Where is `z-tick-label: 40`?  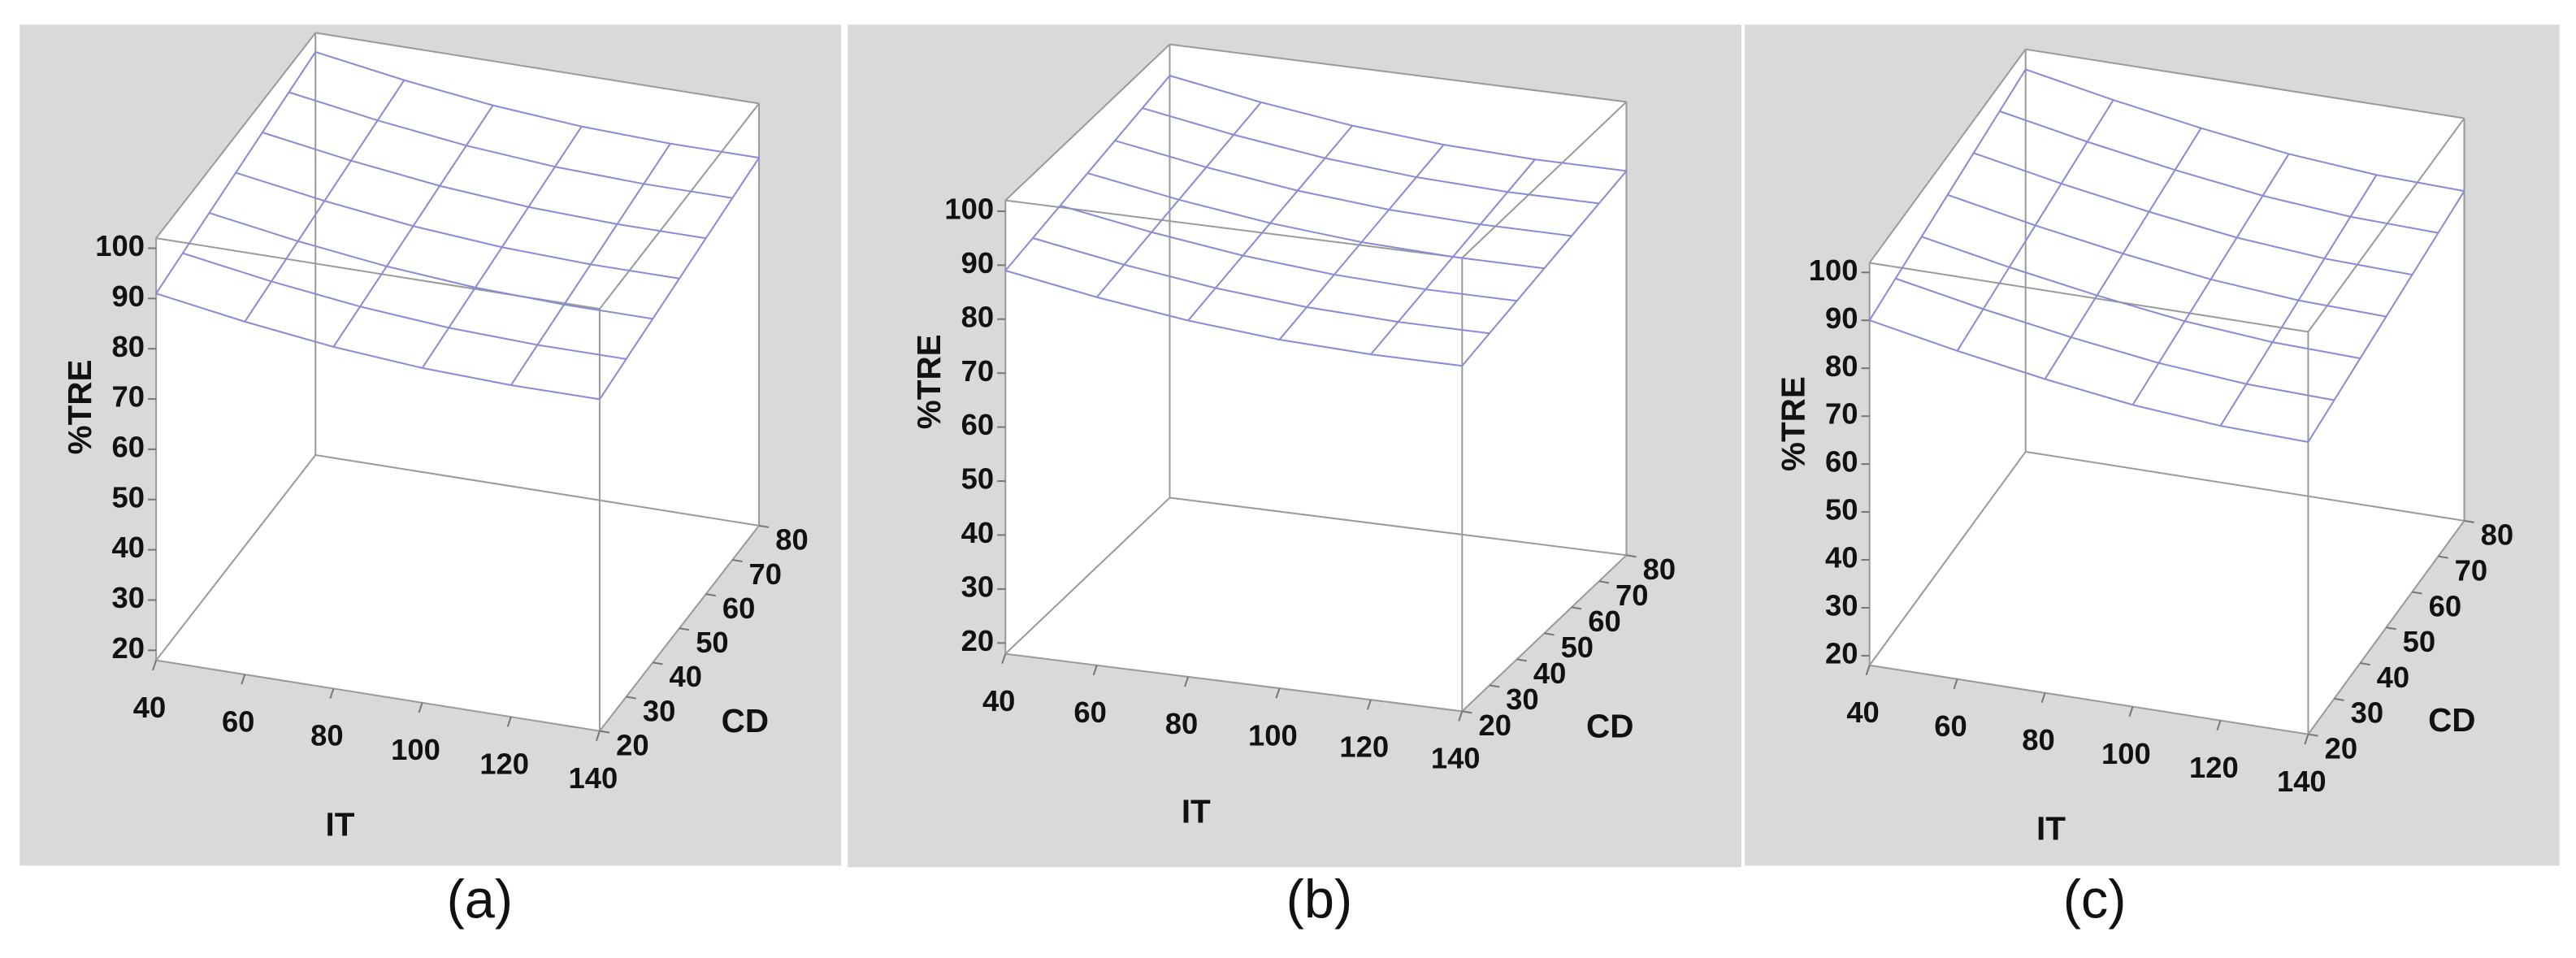
z-tick-label: 40 is located at coordinates (1841, 557).